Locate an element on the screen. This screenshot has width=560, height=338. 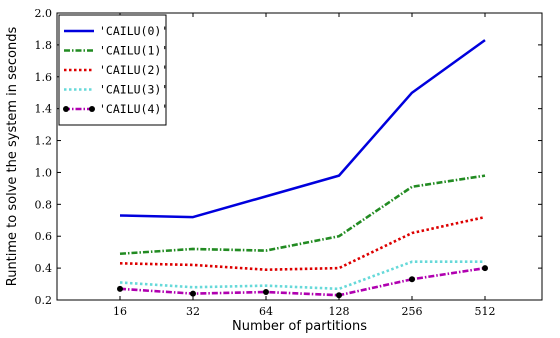
legend-label-1: 'CAILU(1)' is located at coordinates (133, 51).